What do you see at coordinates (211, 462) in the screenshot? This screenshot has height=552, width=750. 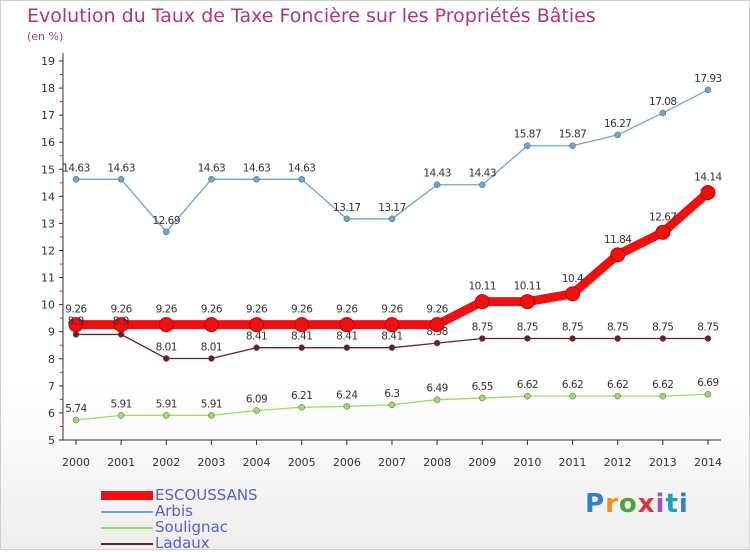 I see `x-tick-label: 2003` at bounding box center [211, 462].